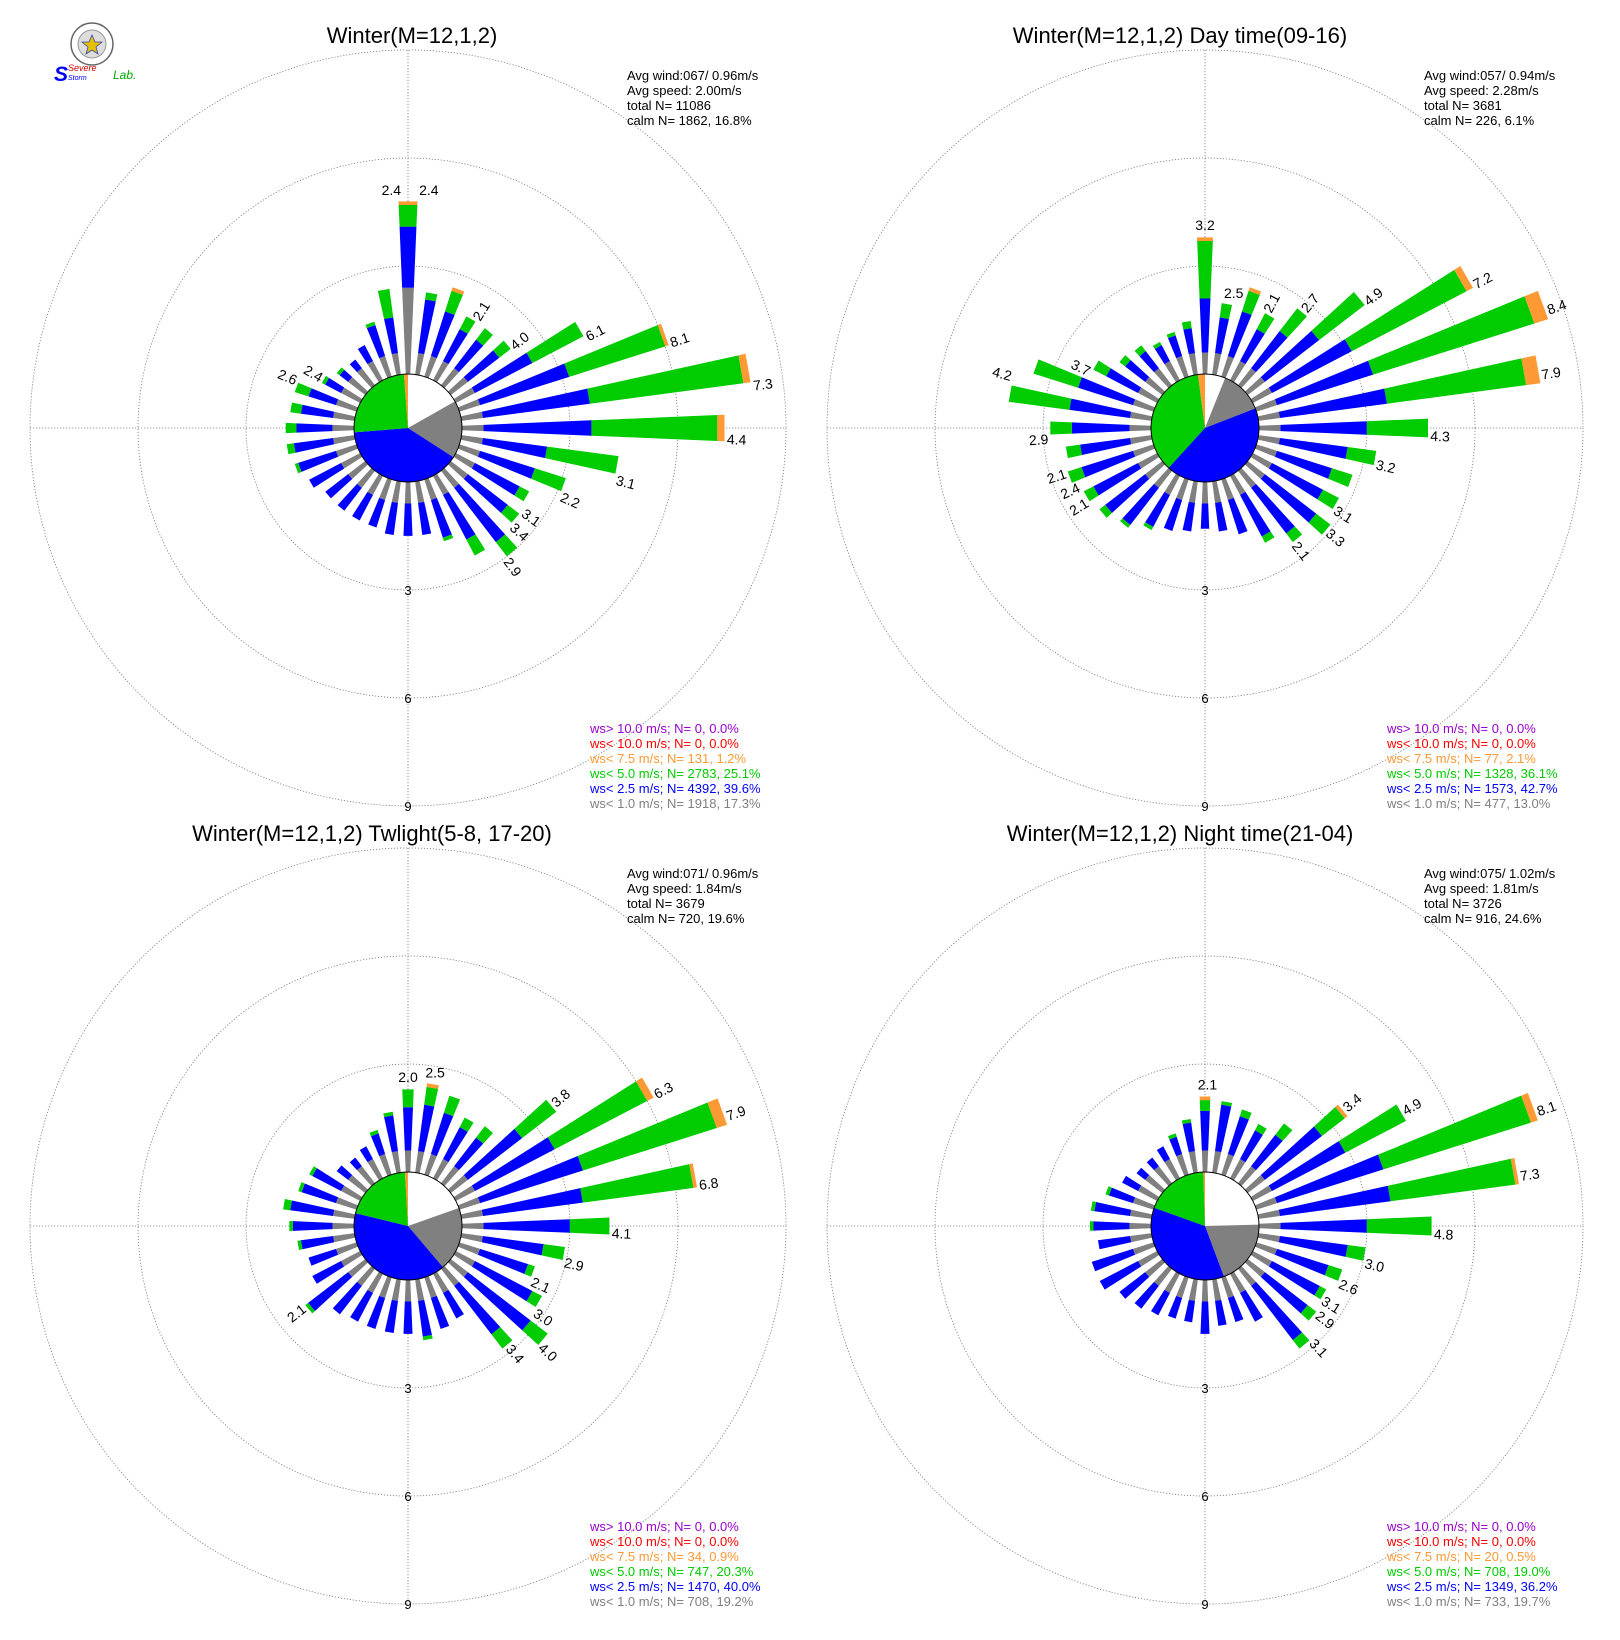 The image size is (1620, 1640). What do you see at coordinates (1472, 773) in the screenshot?
I see `legend-entry-green: ws< 5.0 m/s; N= 1328, 36.1%` at bounding box center [1472, 773].